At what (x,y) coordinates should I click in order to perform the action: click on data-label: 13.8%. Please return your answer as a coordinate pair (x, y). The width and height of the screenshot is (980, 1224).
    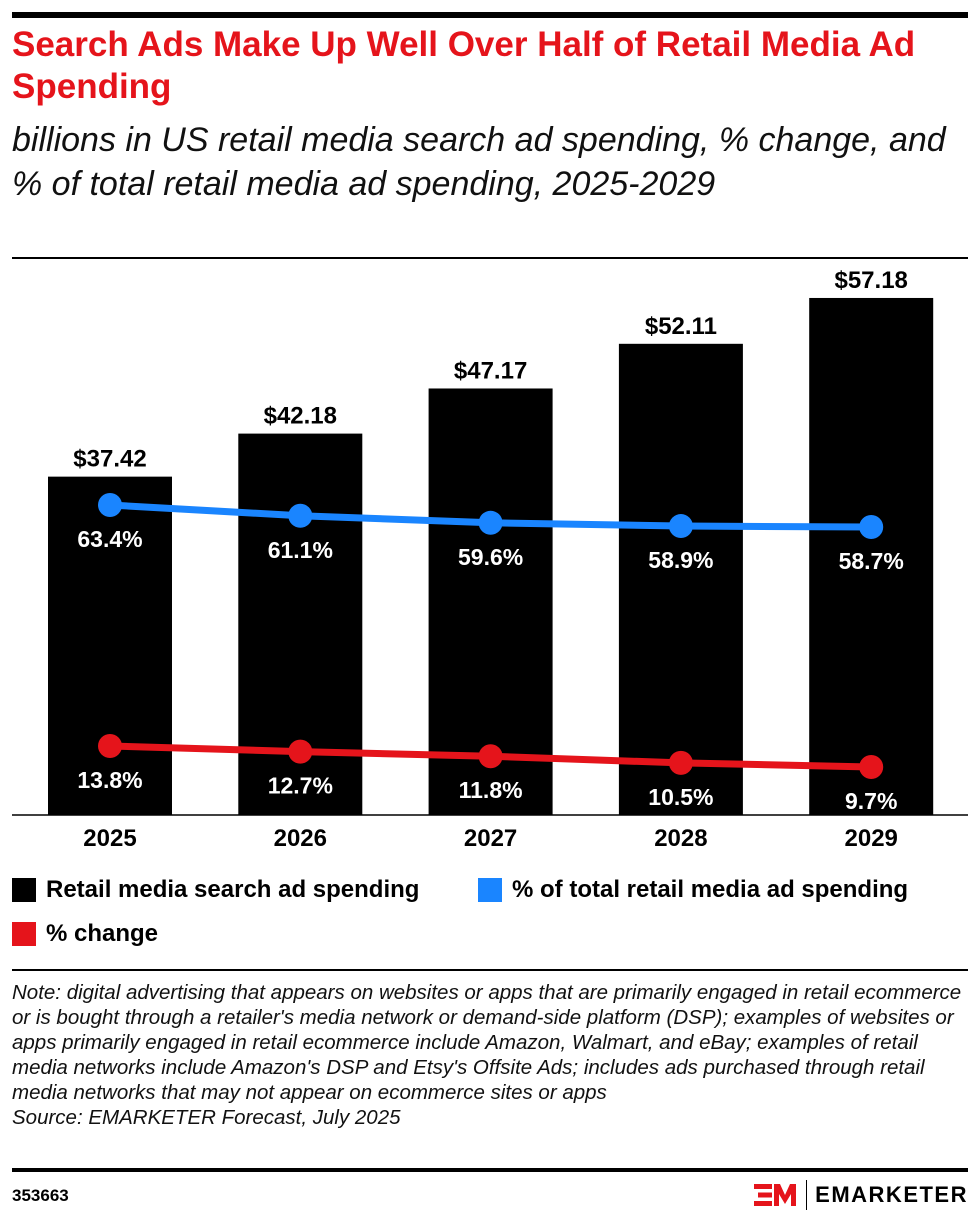
    Looking at the image, I should click on (109, 780).